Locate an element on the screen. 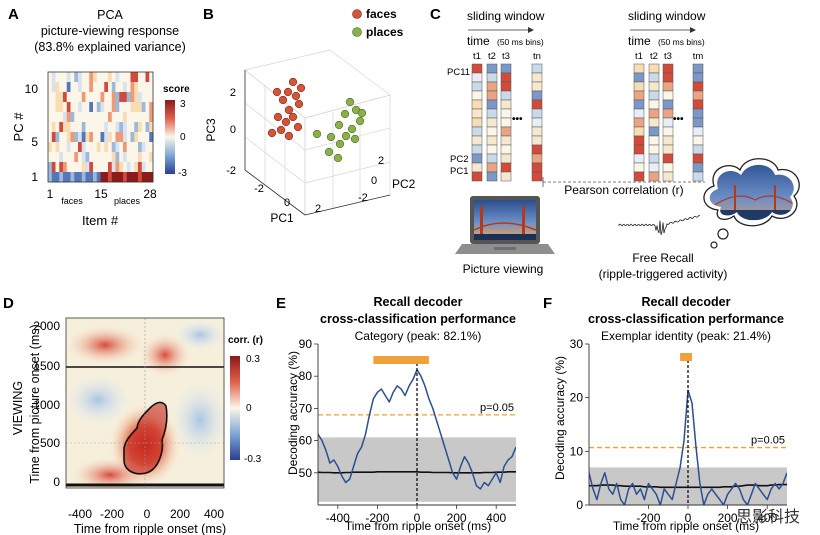 This screenshot has width=820, height=535. correlation-label: Pearson correlation (r) is located at coordinates (623, 190).